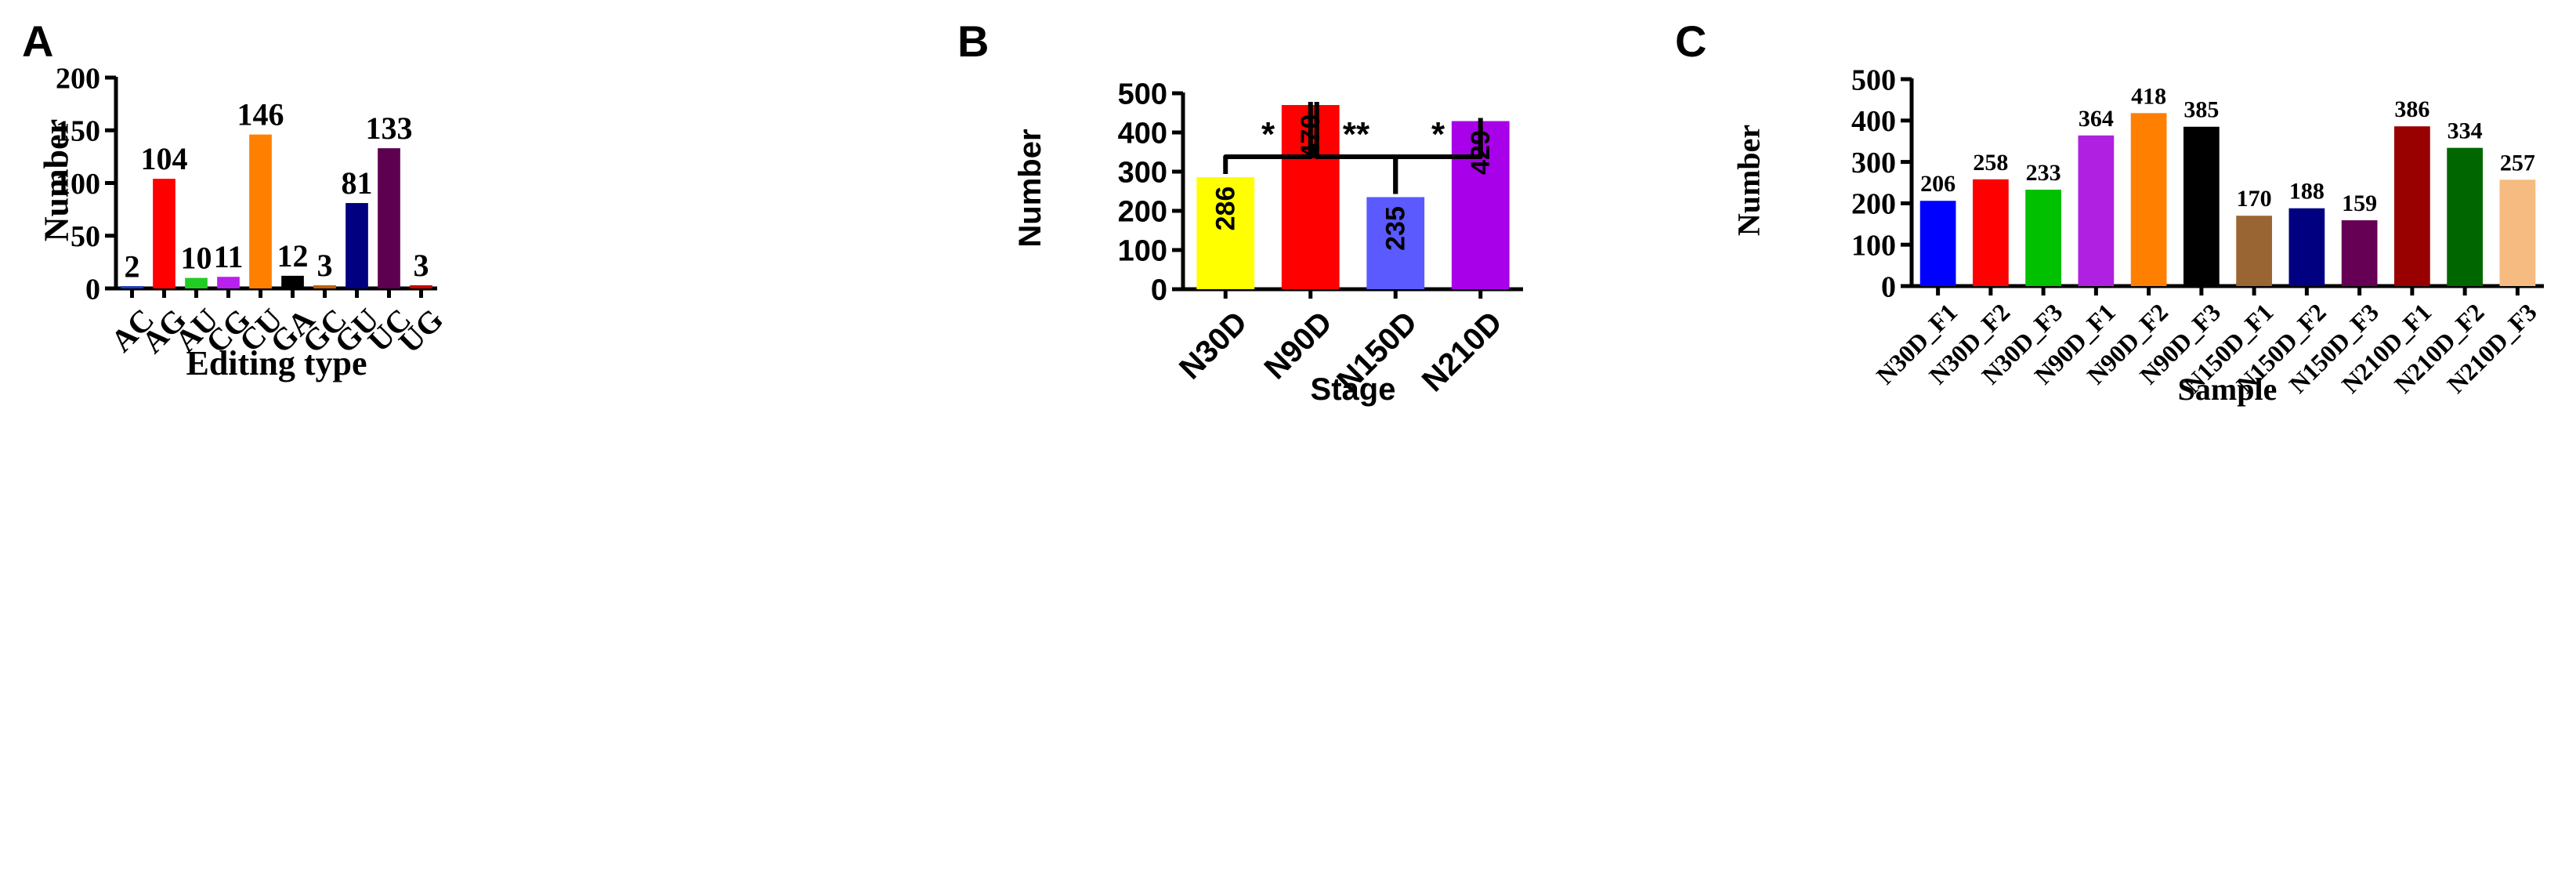 The image size is (2576, 870). Describe the element at coordinates (85, 236) in the screenshot. I see `y-tick-label: 50` at that location.